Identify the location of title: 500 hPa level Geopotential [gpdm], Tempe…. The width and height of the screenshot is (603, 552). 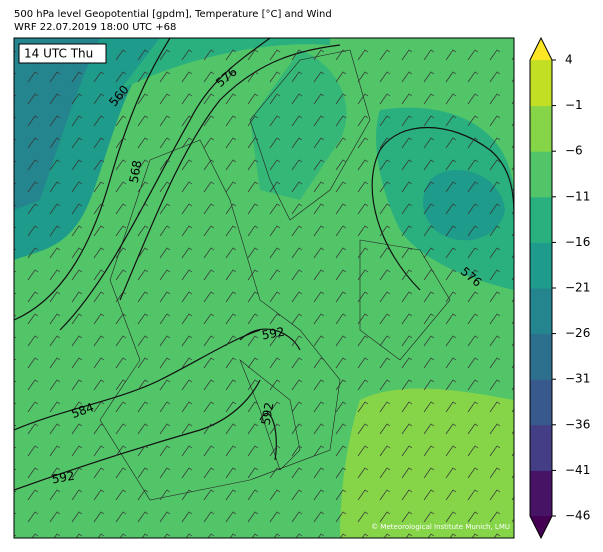
(173, 14).